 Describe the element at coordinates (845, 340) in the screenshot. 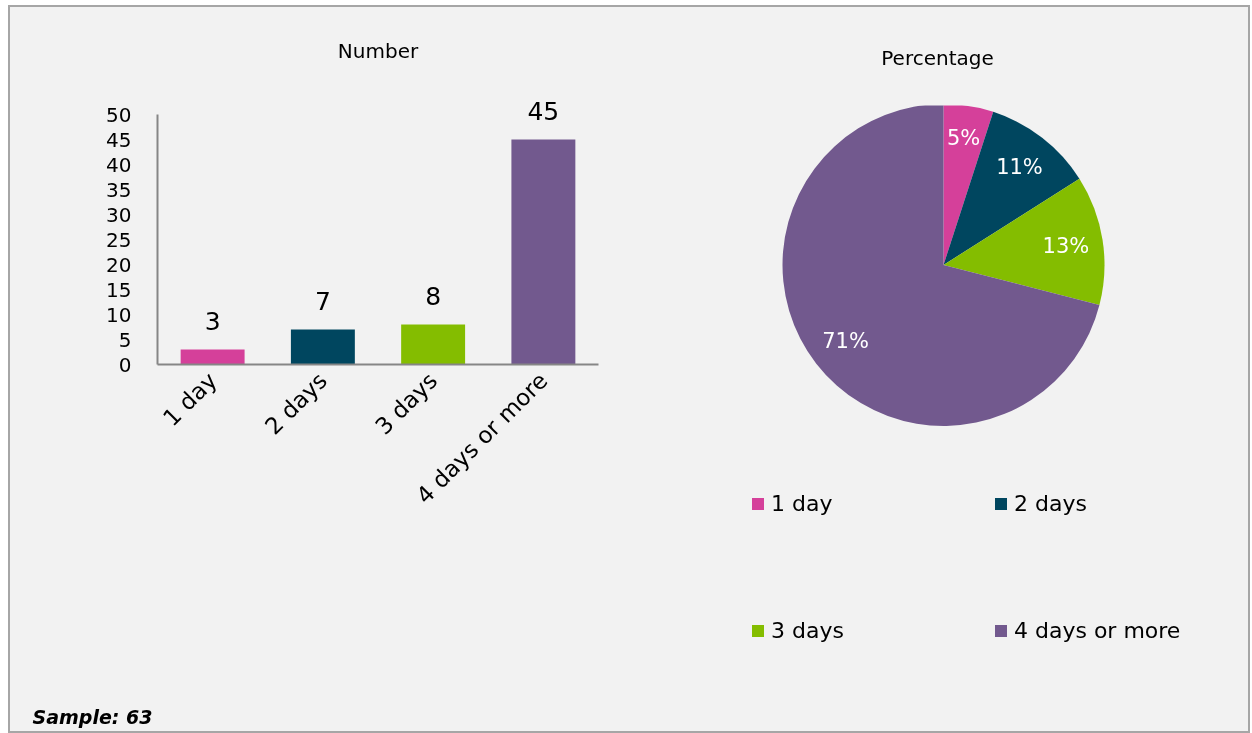

I see `data-label: 71%` at that location.